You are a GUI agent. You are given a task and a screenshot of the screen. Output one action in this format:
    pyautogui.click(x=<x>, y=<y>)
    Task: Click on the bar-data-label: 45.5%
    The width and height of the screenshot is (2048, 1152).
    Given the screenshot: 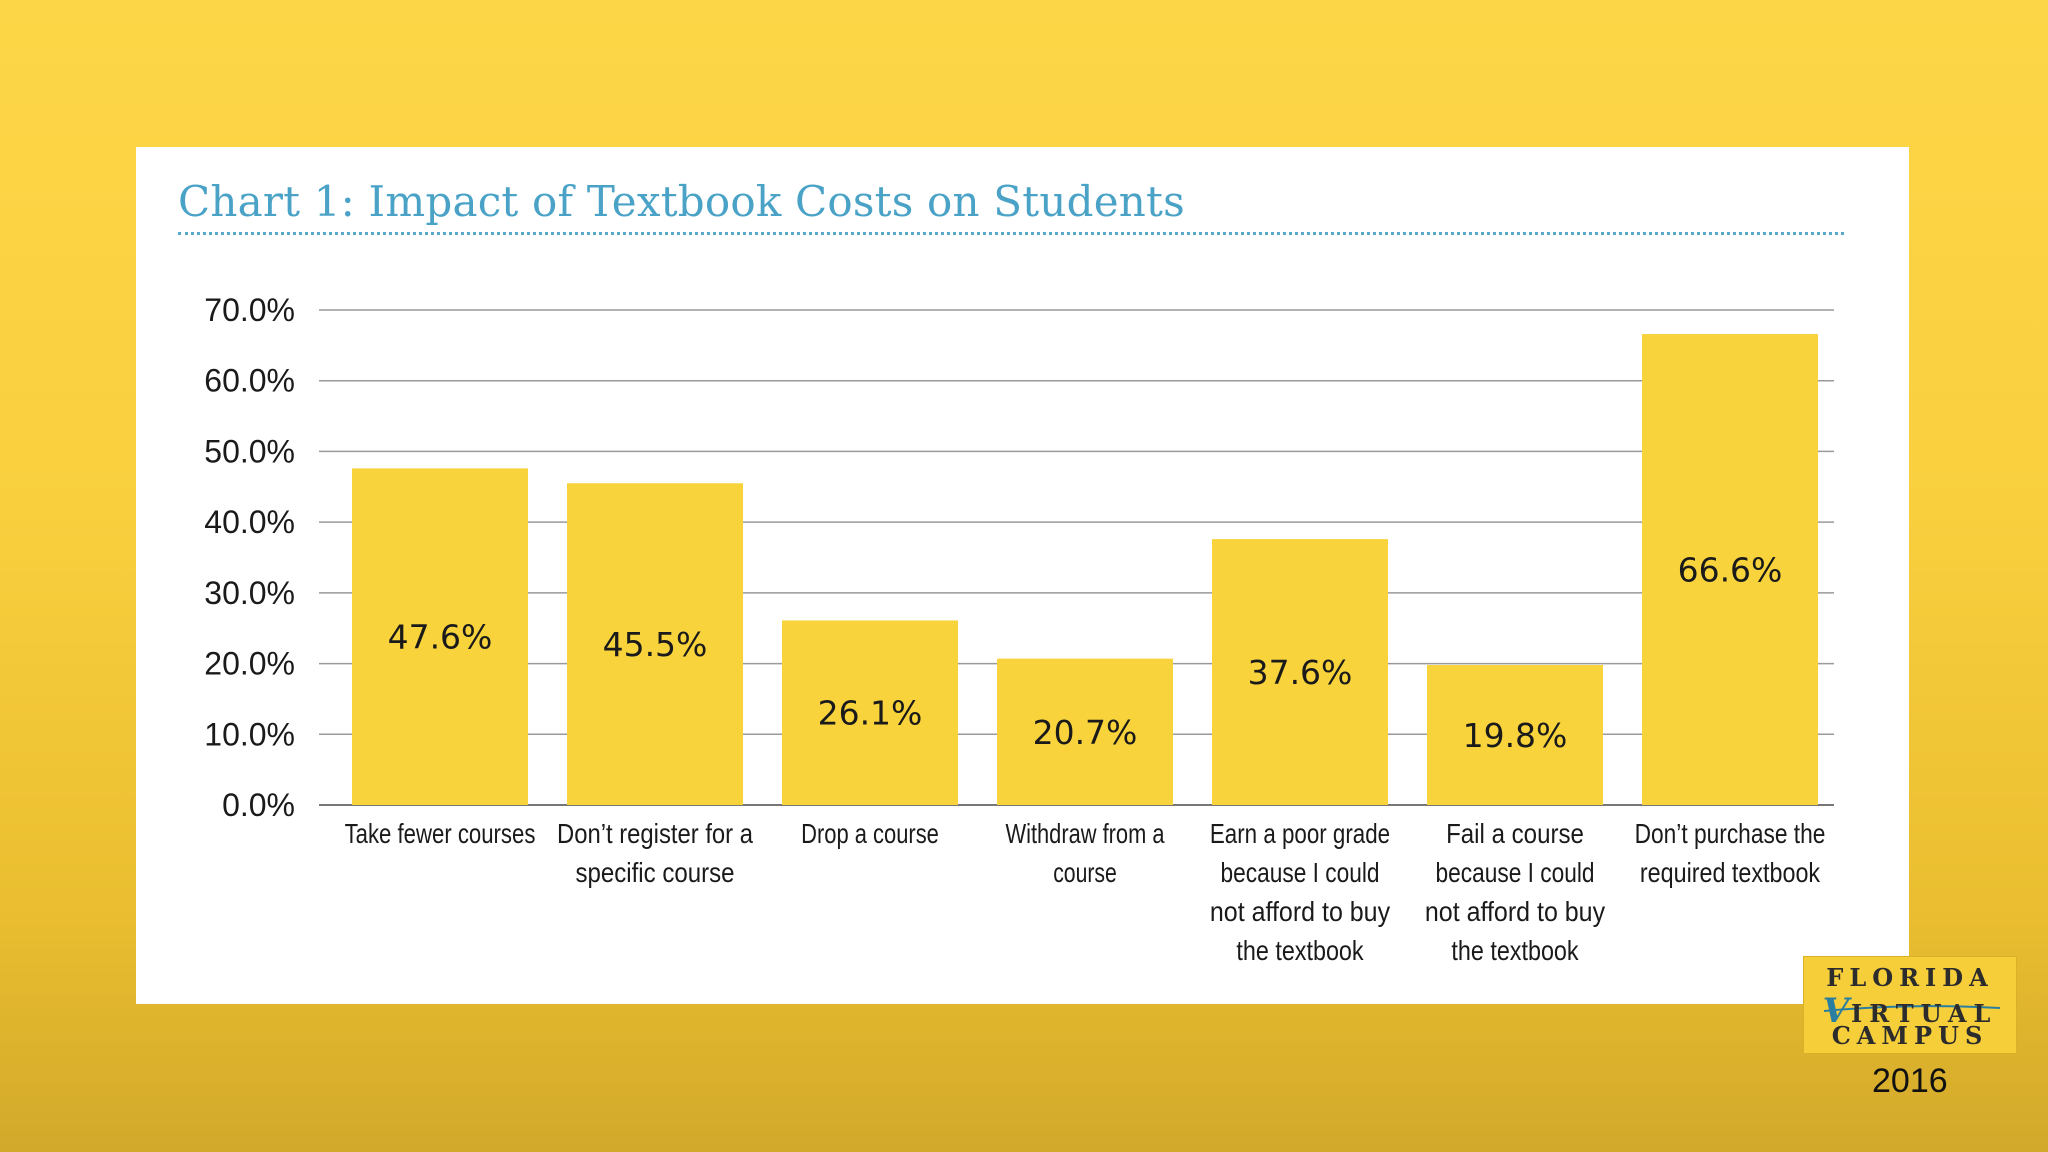 What is the action you would take?
    pyautogui.click(x=655, y=644)
    